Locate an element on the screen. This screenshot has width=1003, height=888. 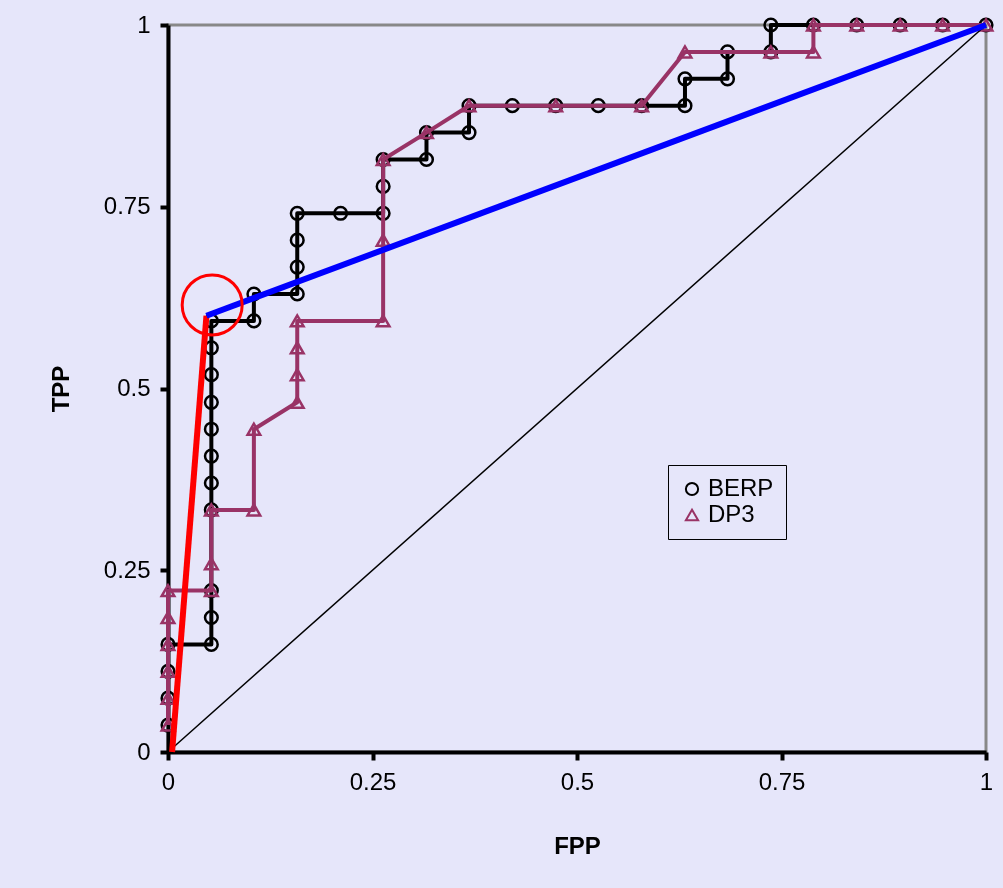
x-tick-label: 0.75 is located at coordinates (782, 781).